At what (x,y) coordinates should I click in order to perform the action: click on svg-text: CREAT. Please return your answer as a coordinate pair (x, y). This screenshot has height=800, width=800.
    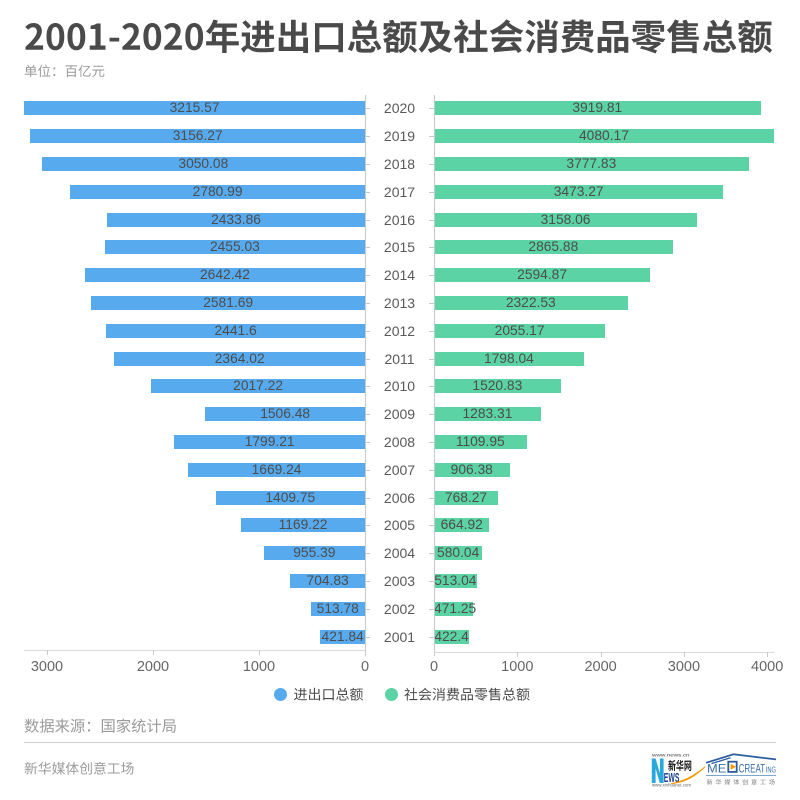
    Looking at the image, I should click on (752, 768).